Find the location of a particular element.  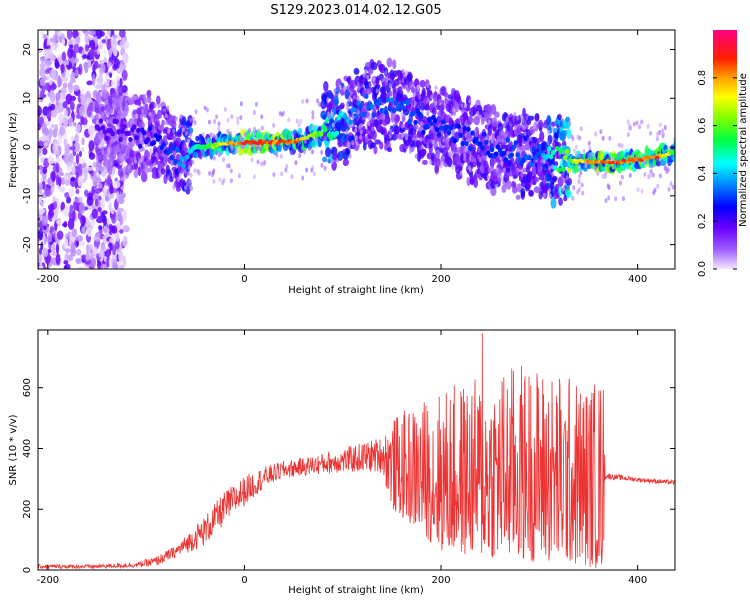

y-tick-label: 0 is located at coordinates (27, 570).